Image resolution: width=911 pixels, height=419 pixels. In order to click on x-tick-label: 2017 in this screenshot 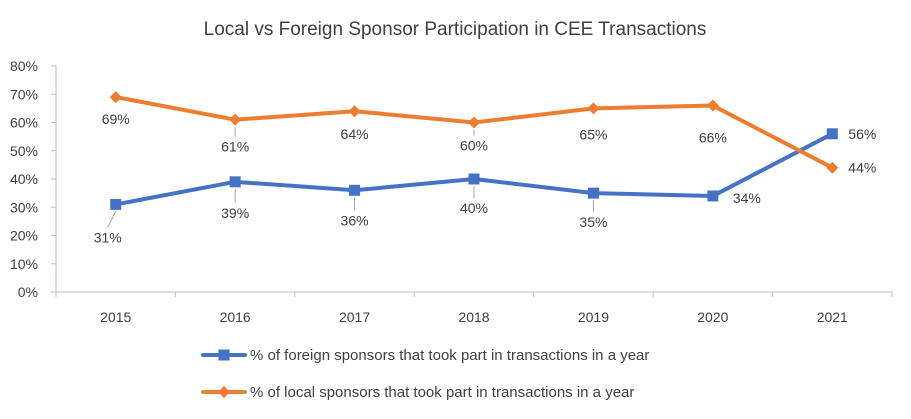, I will do `click(354, 317)`.